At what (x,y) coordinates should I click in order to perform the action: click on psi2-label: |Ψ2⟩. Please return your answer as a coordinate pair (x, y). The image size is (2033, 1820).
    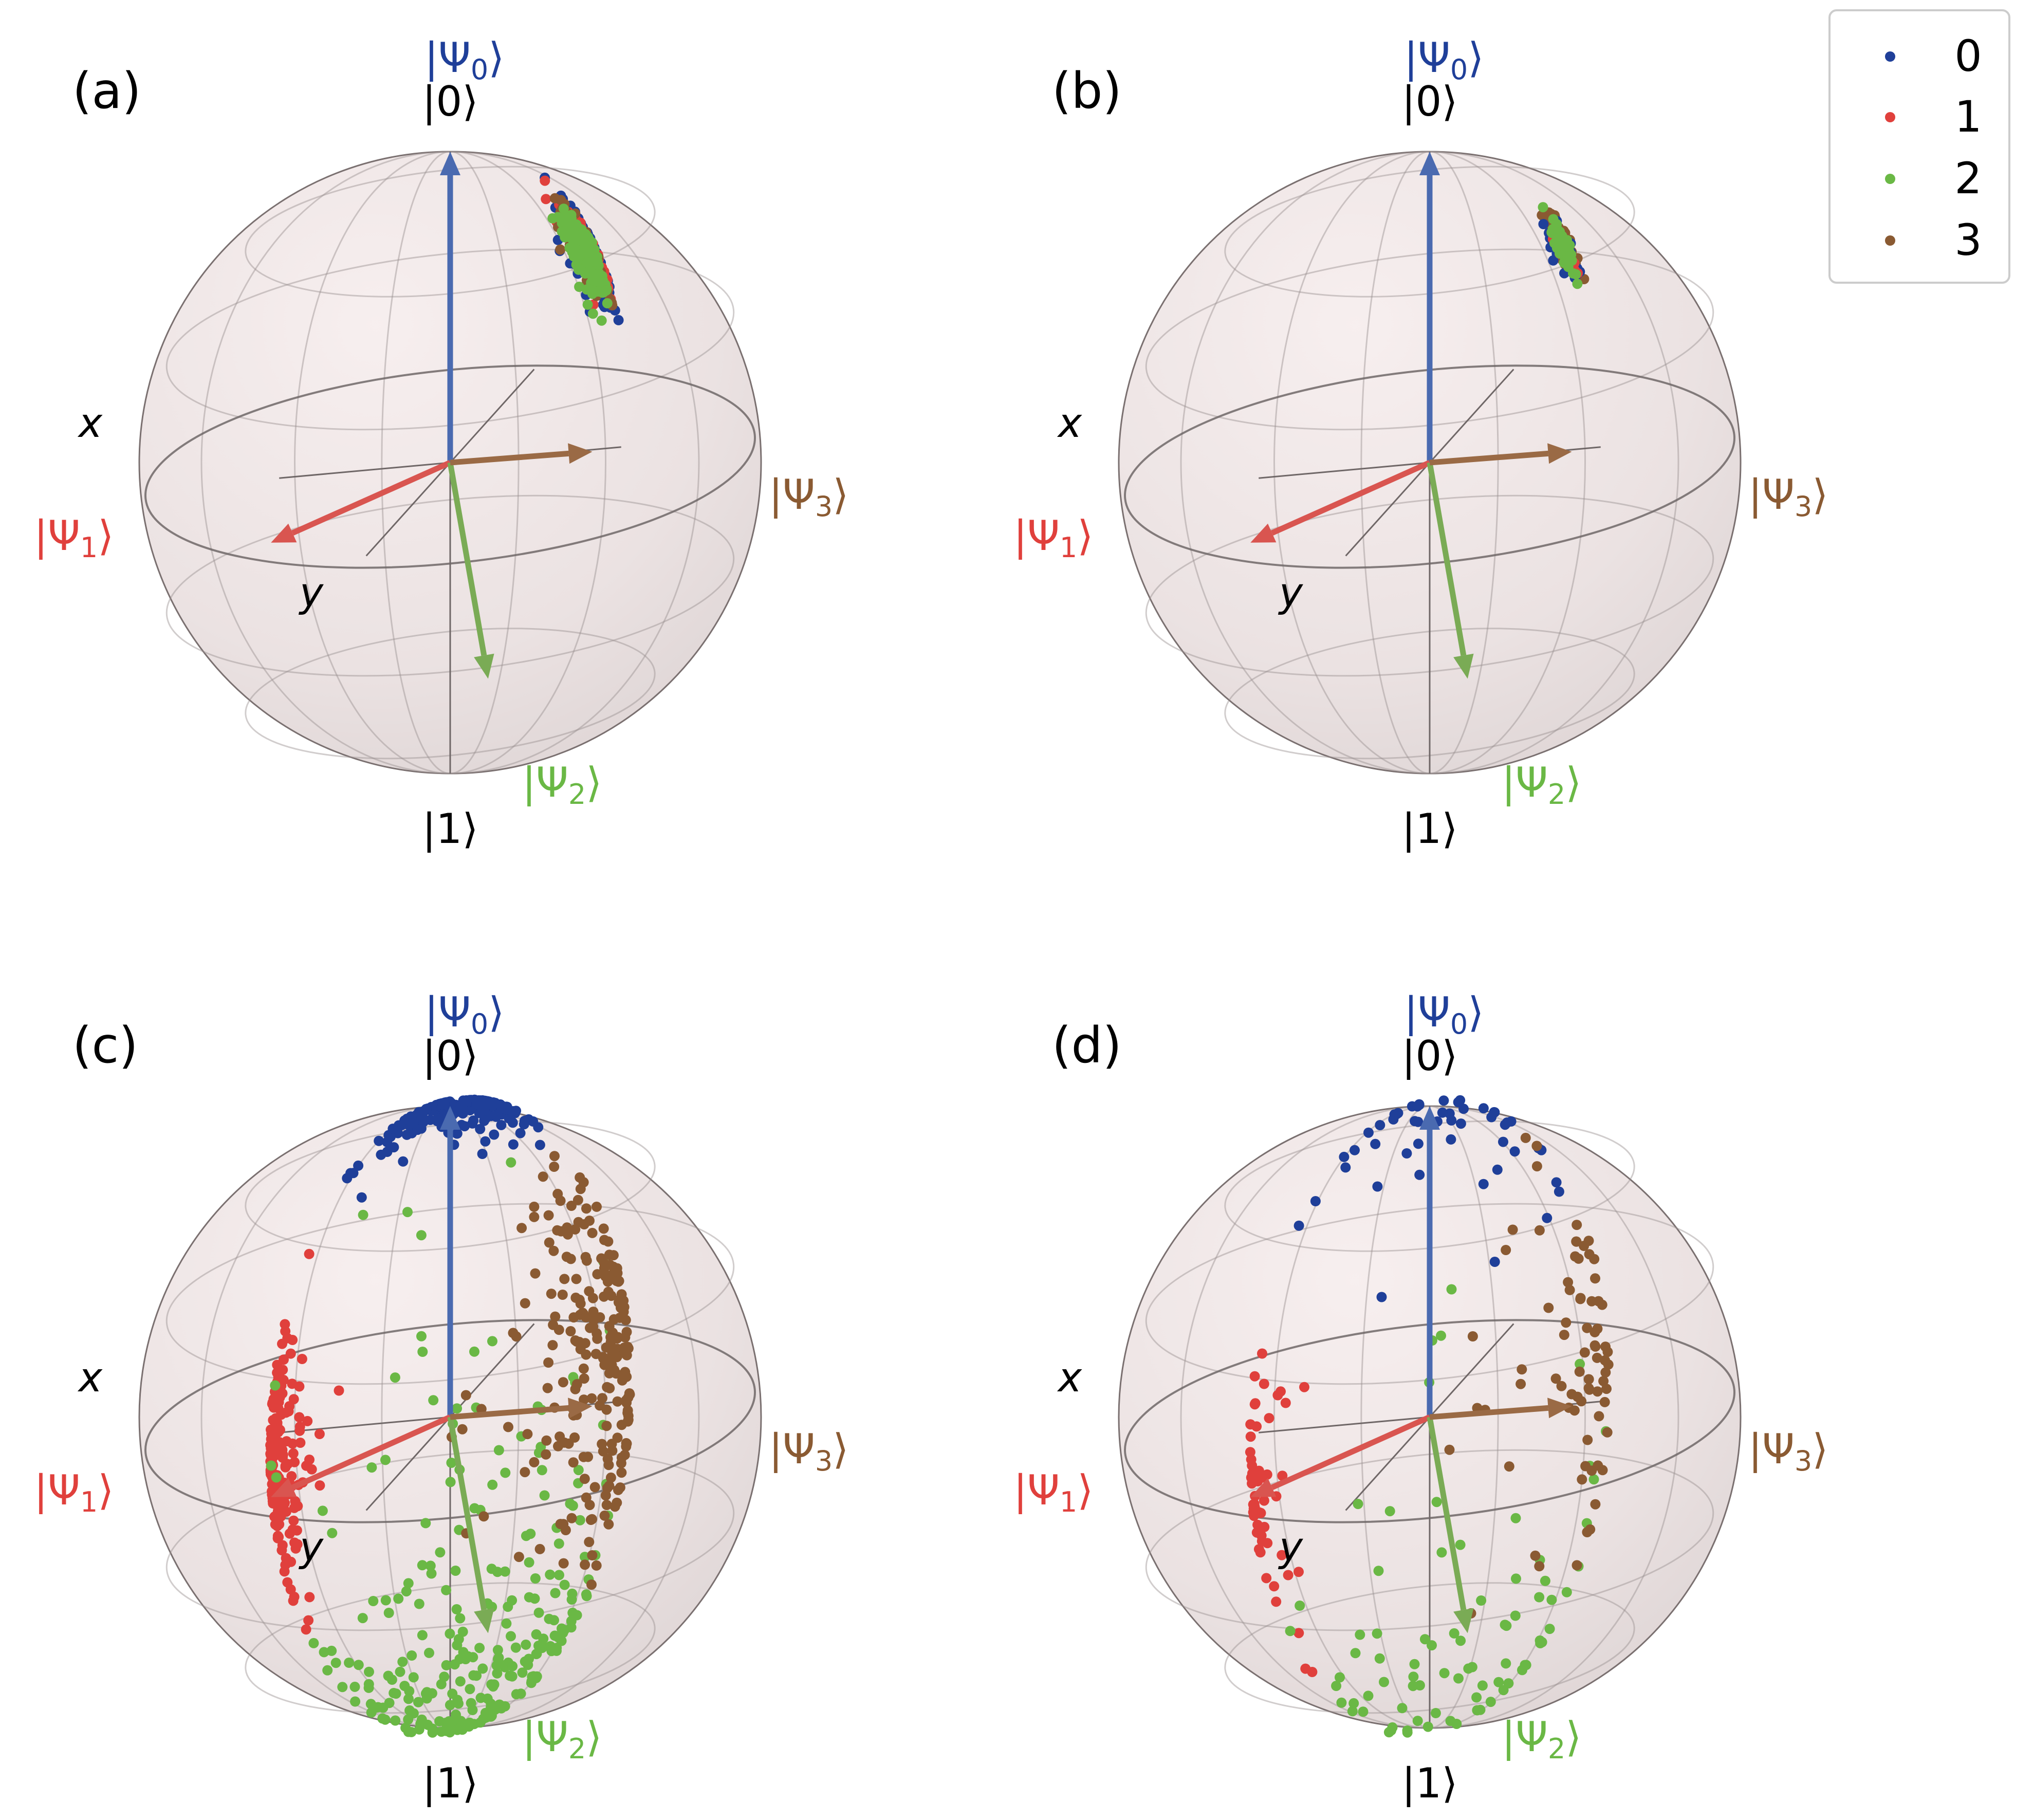
    Looking at the image, I should click on (1542, 785).